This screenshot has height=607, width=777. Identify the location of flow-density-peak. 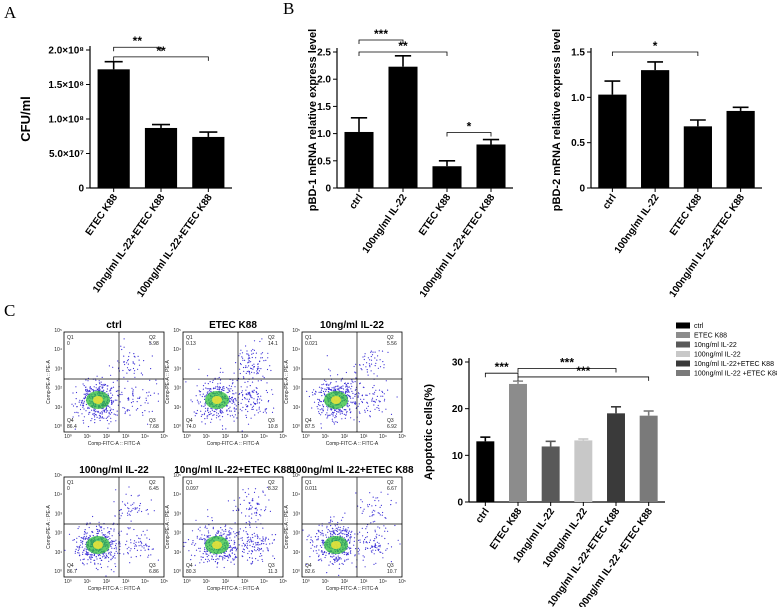
(98, 400).